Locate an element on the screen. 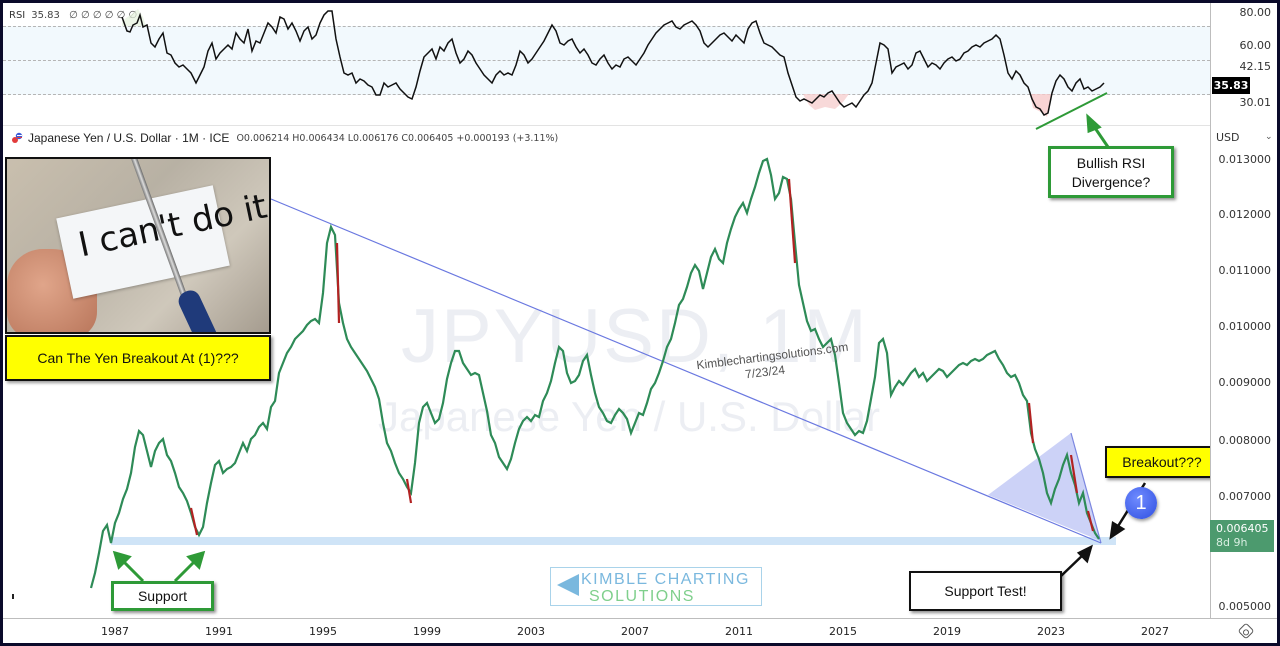  x-label-2023: 2023 is located at coordinates (1051, 631).